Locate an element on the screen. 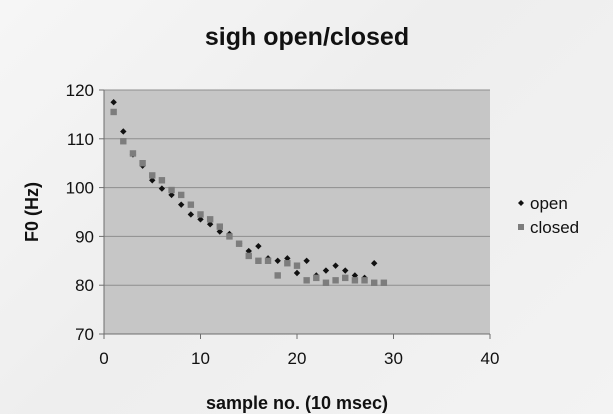  legend-closed-label: closed is located at coordinates (554, 227).